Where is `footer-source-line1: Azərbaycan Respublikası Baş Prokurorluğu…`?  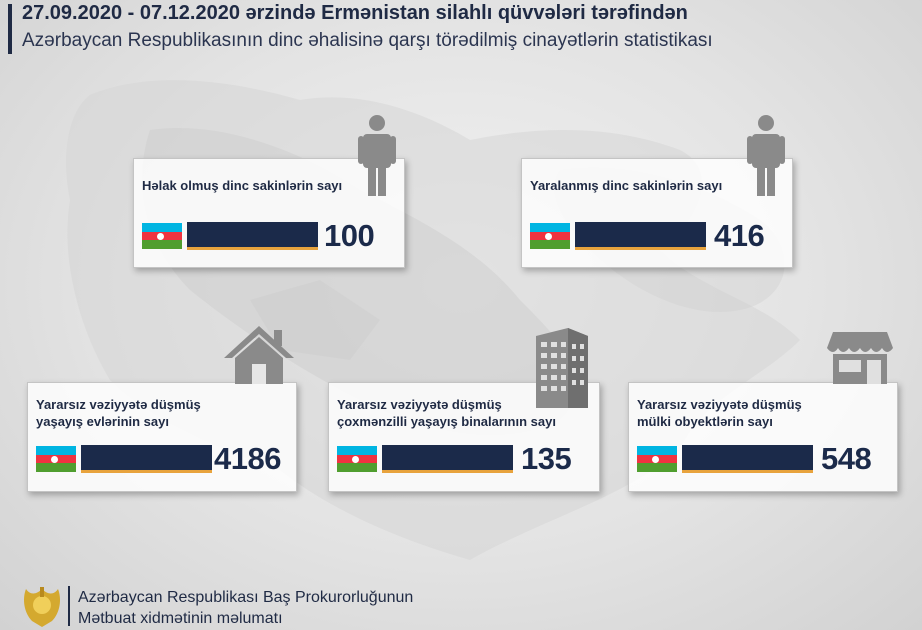
footer-source-line1: Azərbaycan Respublikası Baş Prokurorluğu… is located at coordinates (246, 597).